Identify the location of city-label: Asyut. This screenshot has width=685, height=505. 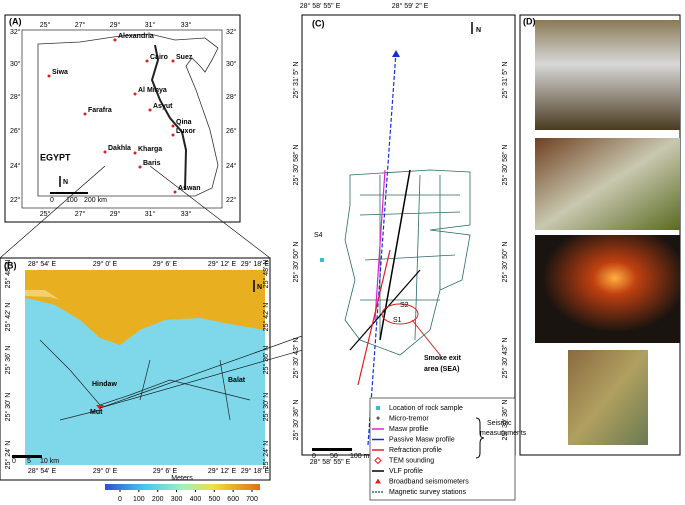
(163, 106).